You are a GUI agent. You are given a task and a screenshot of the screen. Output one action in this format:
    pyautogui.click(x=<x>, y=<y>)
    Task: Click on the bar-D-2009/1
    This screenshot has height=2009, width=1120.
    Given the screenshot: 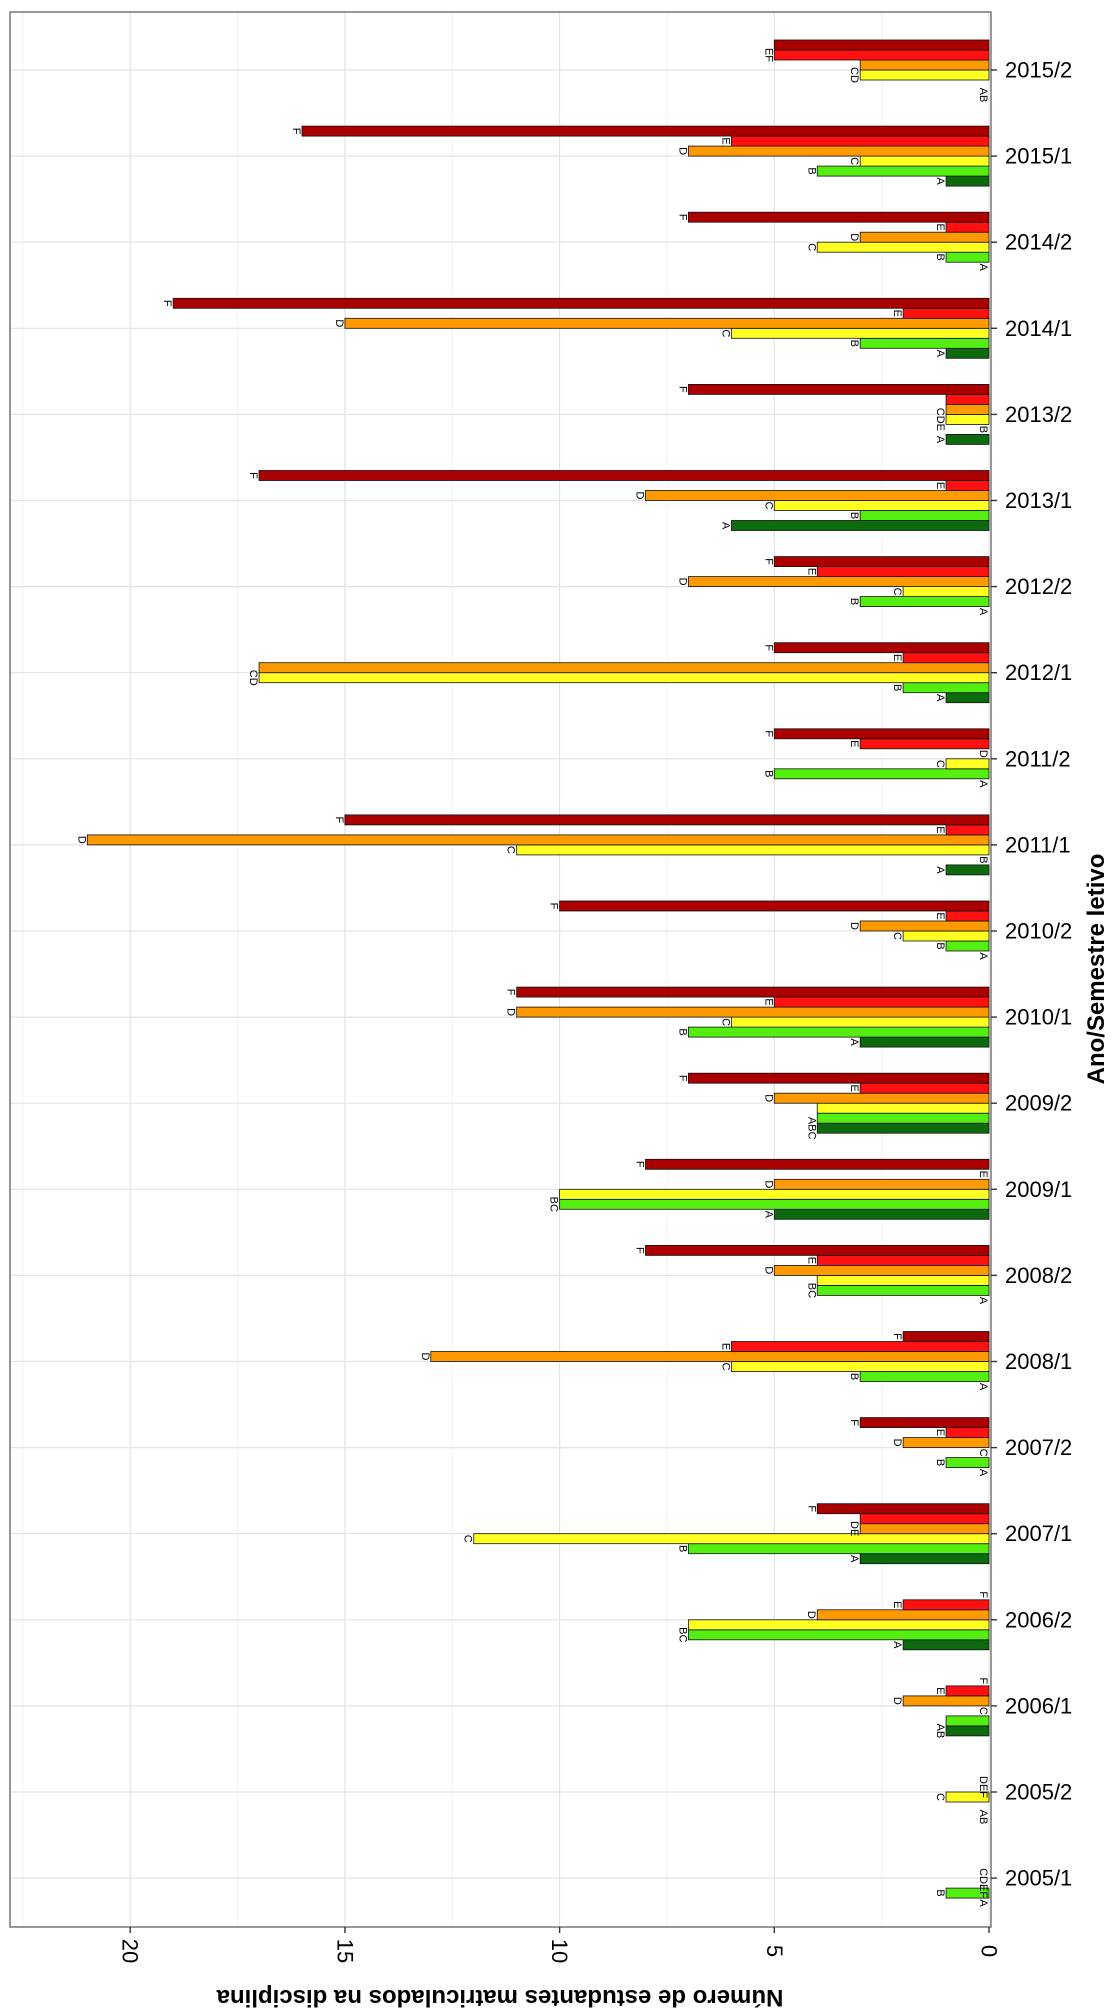 What is the action you would take?
    pyautogui.click(x=881, y=1184)
    